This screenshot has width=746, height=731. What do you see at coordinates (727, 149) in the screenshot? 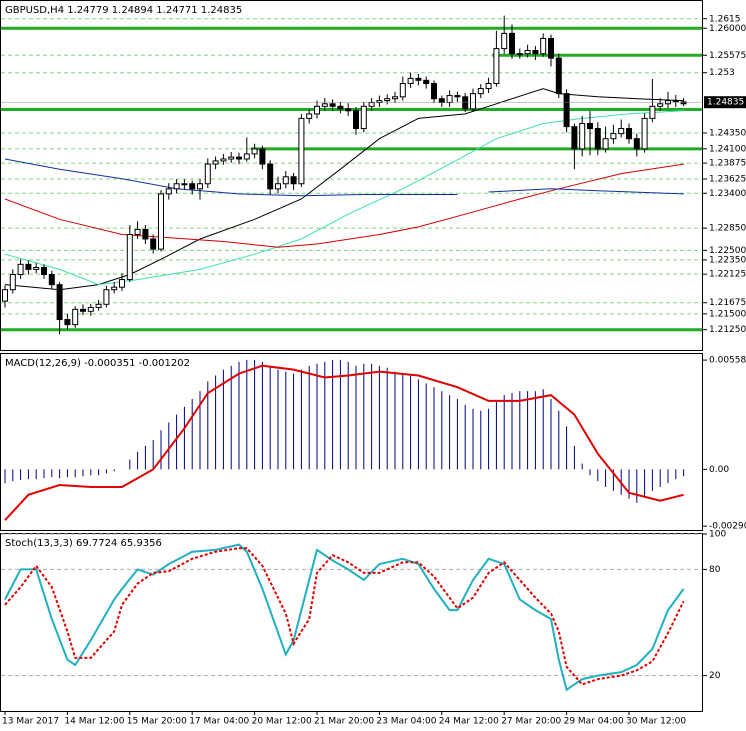
I see `y-tick-label: 1.24100` at bounding box center [727, 149].